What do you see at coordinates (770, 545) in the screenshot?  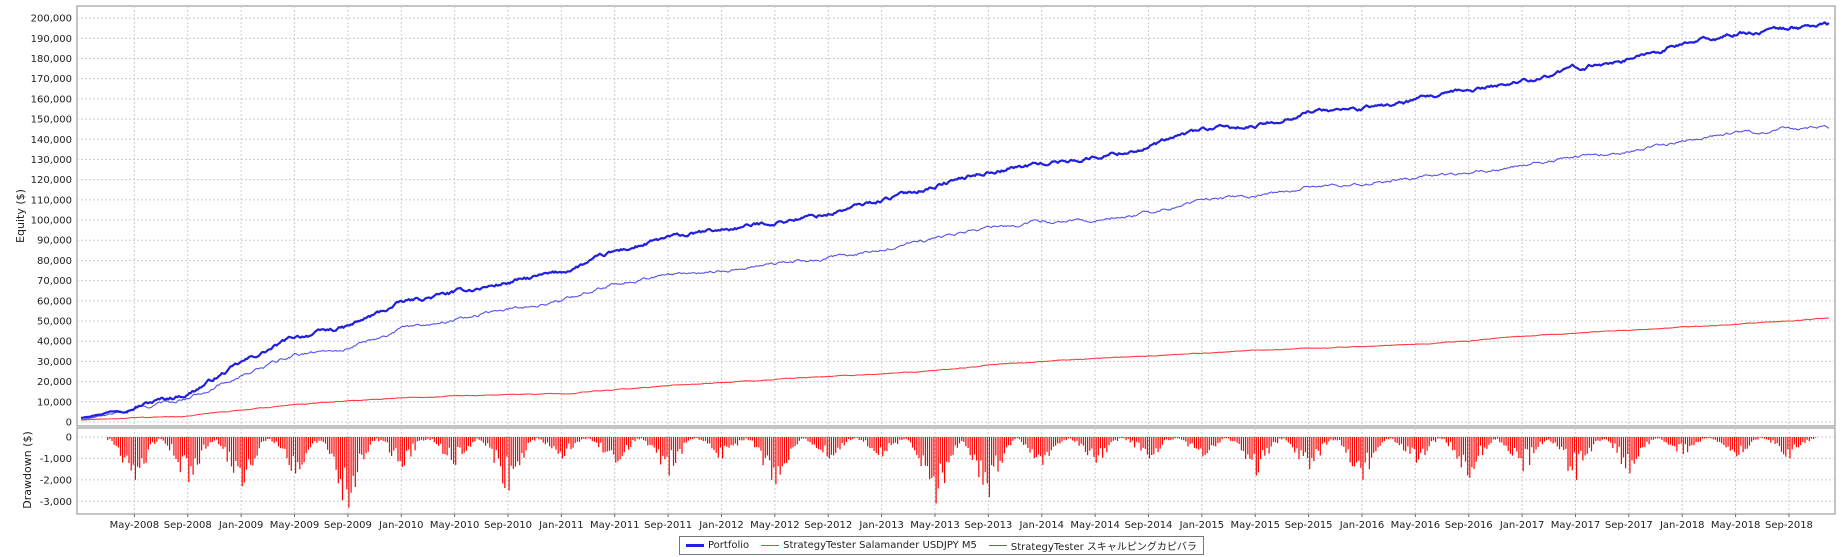 I see `legend-swatch-salamander` at bounding box center [770, 545].